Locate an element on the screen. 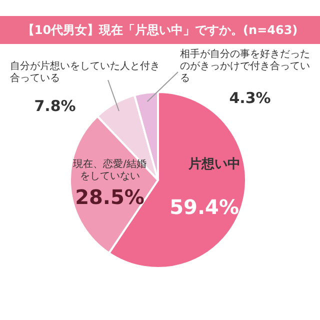  slice-label: 現在、恋愛/結婚をしていない is located at coordinates (109, 170).